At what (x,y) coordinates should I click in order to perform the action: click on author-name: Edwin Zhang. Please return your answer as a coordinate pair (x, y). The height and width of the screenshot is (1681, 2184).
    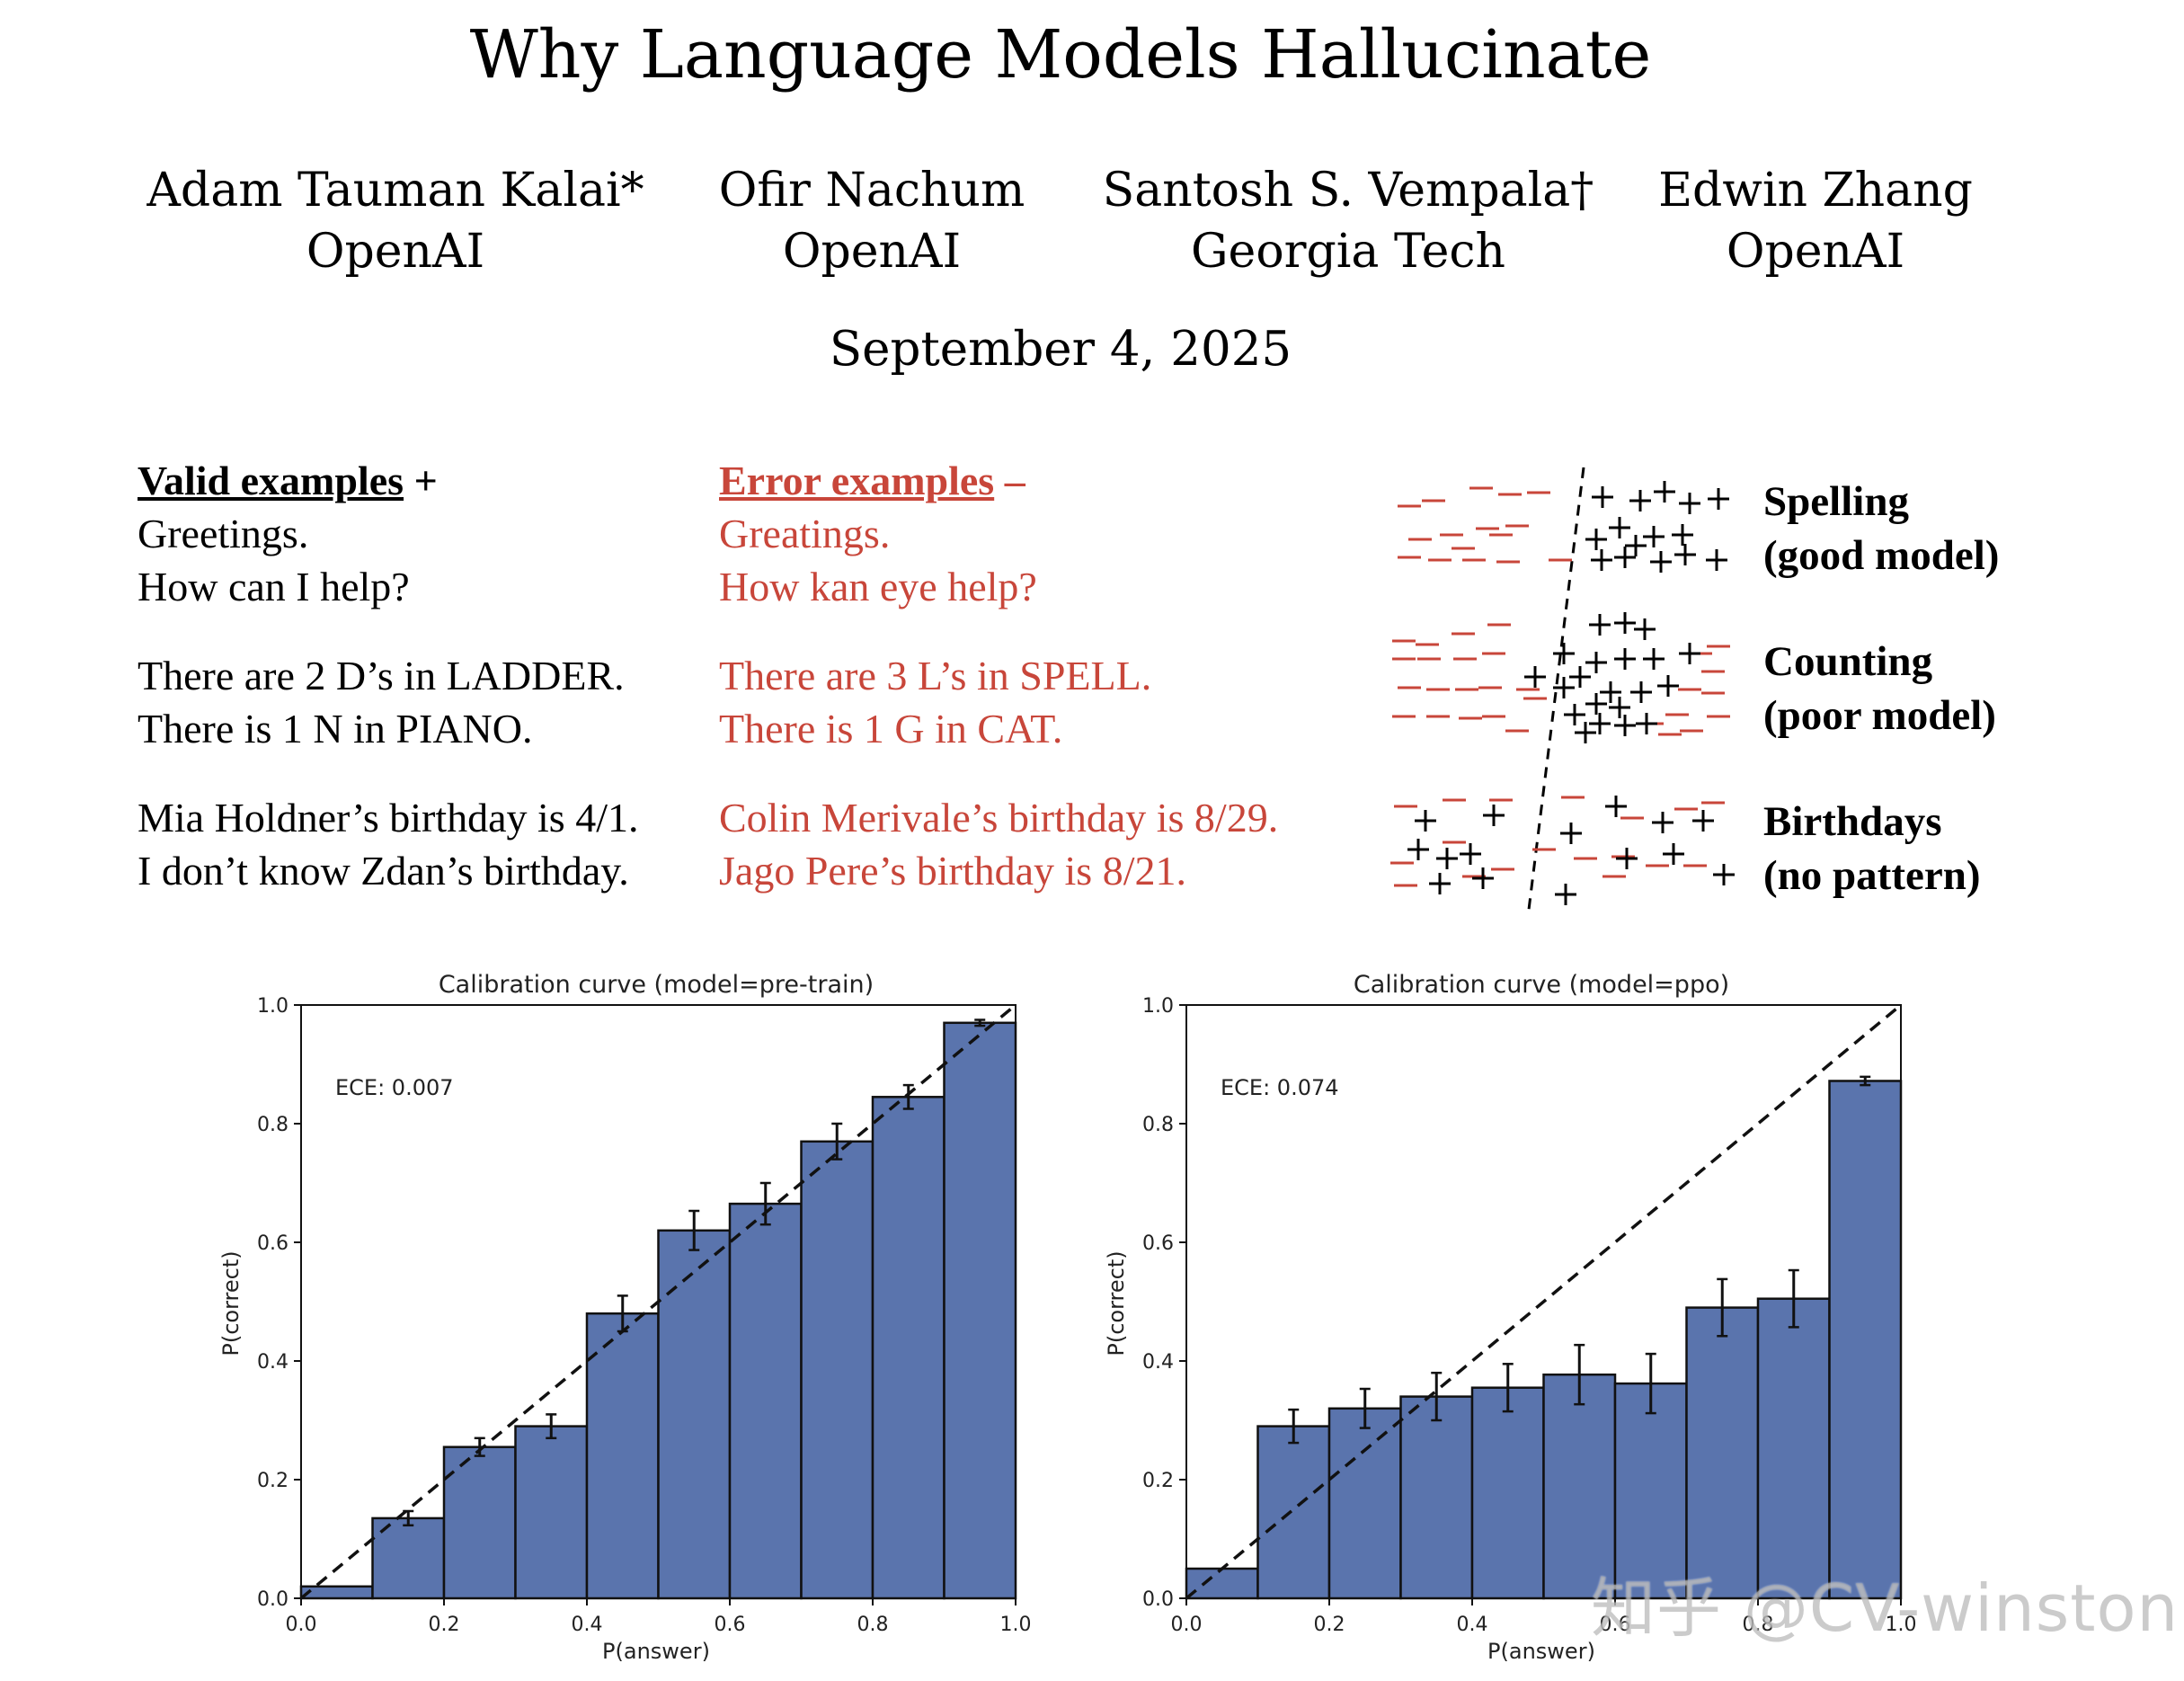
    Looking at the image, I should click on (1816, 191).